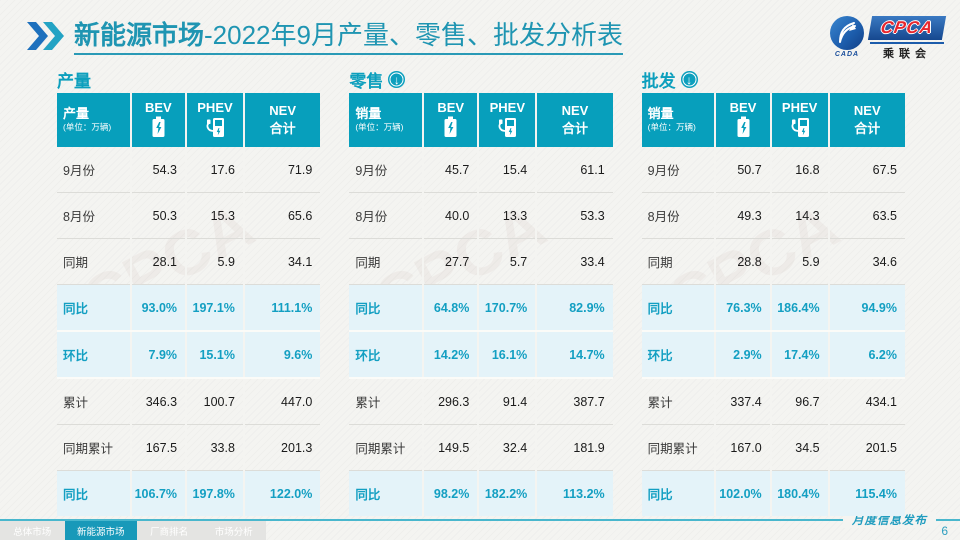 The width and height of the screenshot is (960, 540). I want to click on label-header: 产量, so click(76, 113).